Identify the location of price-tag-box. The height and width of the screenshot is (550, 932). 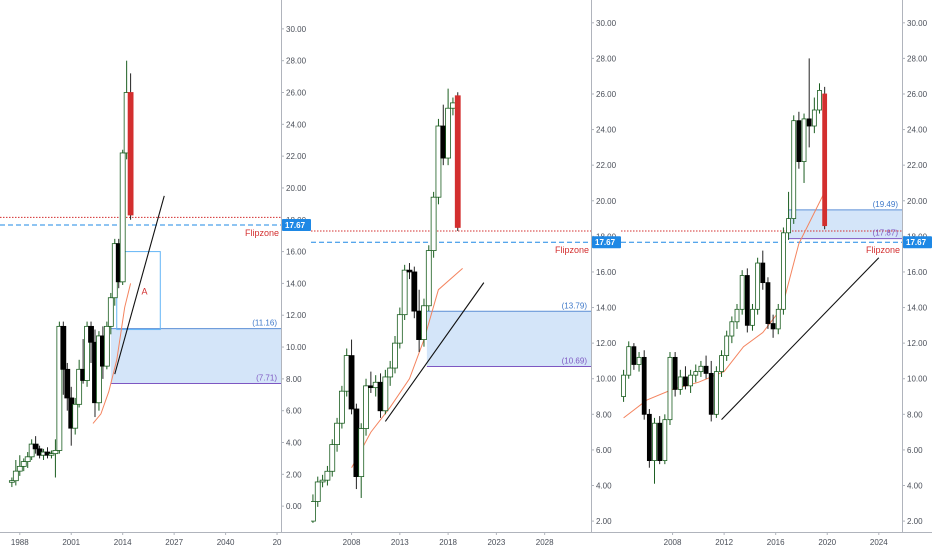
(296, 225).